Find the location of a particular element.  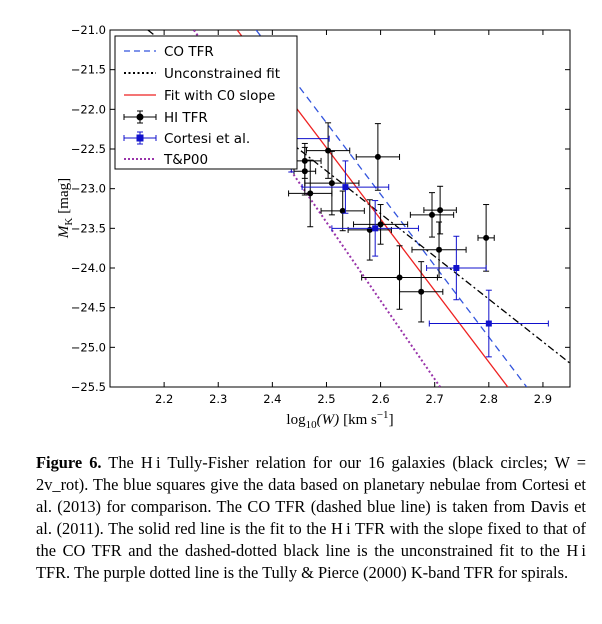

x-axis-label: log10(W) [km s−1] is located at coordinates (339, 420).